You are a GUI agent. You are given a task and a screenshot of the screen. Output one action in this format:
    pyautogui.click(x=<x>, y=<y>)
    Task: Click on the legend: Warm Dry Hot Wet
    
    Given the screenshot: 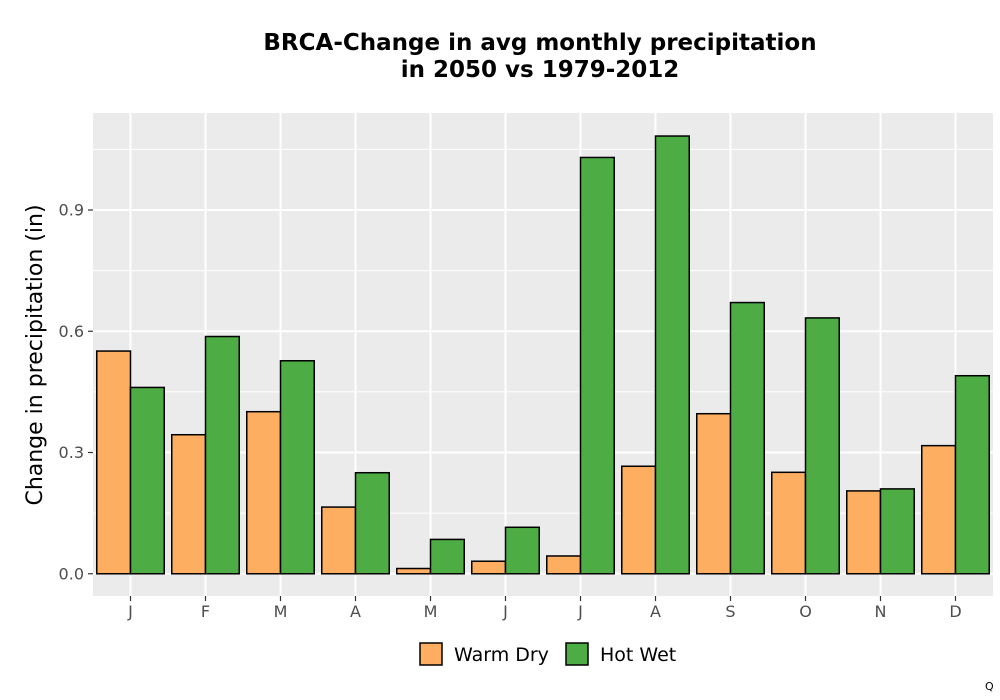 What is the action you would take?
    pyautogui.click(x=547, y=654)
    